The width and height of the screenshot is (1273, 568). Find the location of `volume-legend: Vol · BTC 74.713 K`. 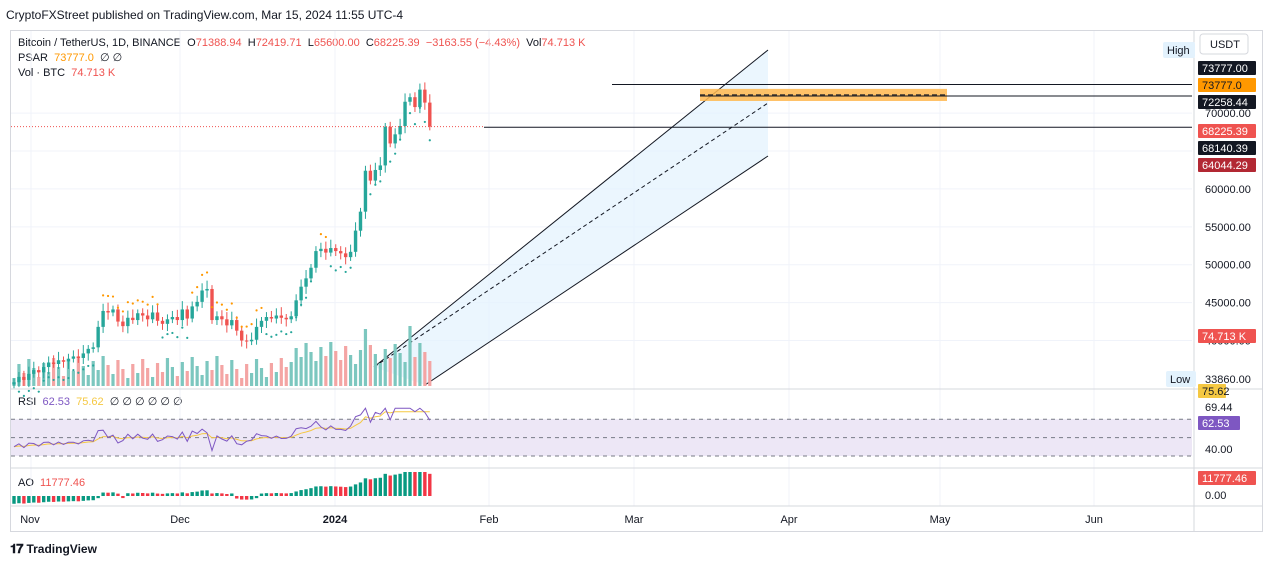

volume-legend: Vol · BTC 74.713 K is located at coordinates (66, 73).